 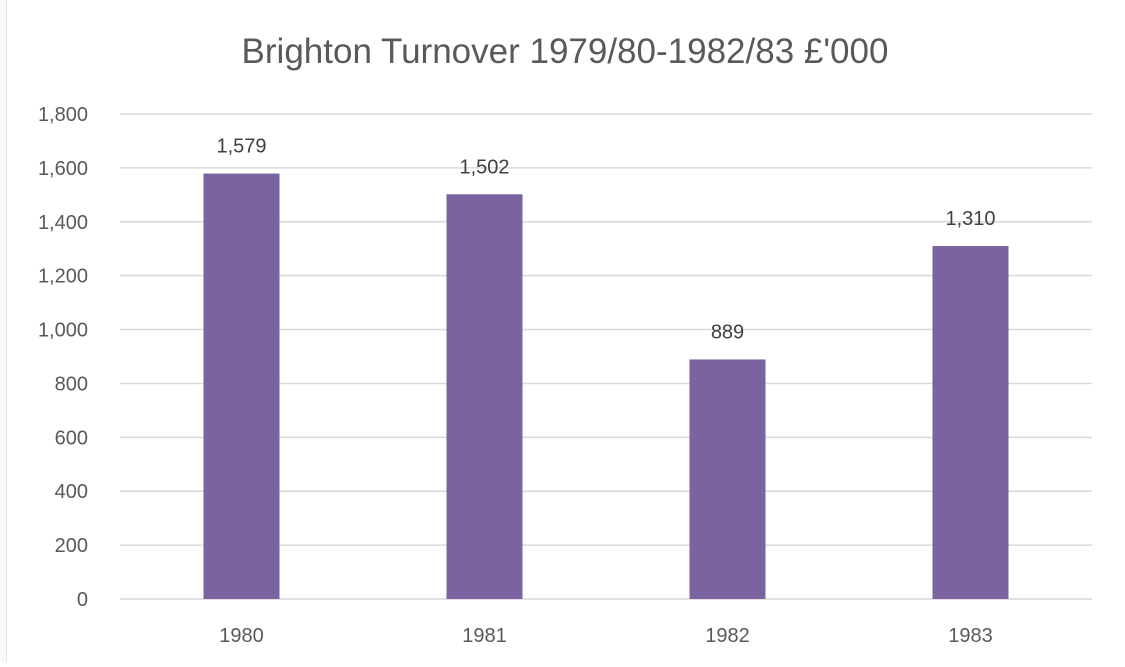 What do you see at coordinates (63, 115) in the screenshot?
I see `y-tick-label: 1,800` at bounding box center [63, 115].